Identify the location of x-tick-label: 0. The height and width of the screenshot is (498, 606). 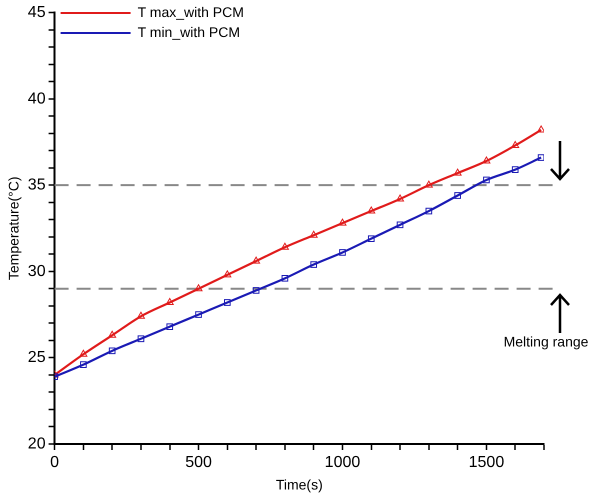
(55, 463).